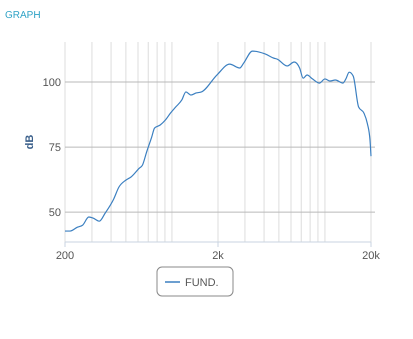  I want to click on x-tick-label: 200, so click(65, 256).